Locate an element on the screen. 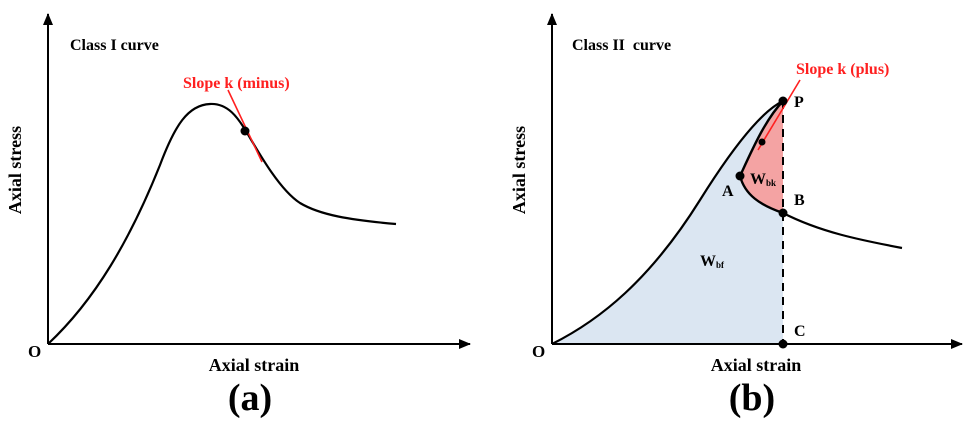 Image resolution: width=968 pixels, height=424 pixels. panel-b-slope-label: Slope k (plus) is located at coordinates (842, 69).